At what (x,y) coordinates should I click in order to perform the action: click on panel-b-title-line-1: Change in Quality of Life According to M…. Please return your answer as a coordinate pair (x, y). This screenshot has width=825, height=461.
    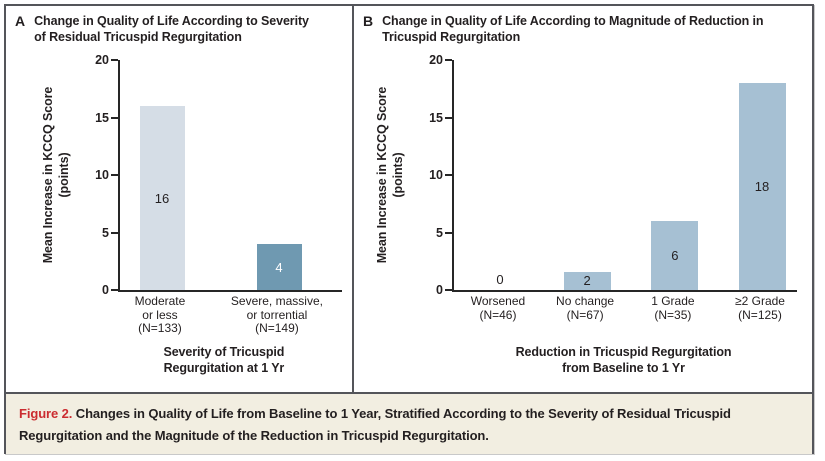
    Looking at the image, I should click on (573, 21).